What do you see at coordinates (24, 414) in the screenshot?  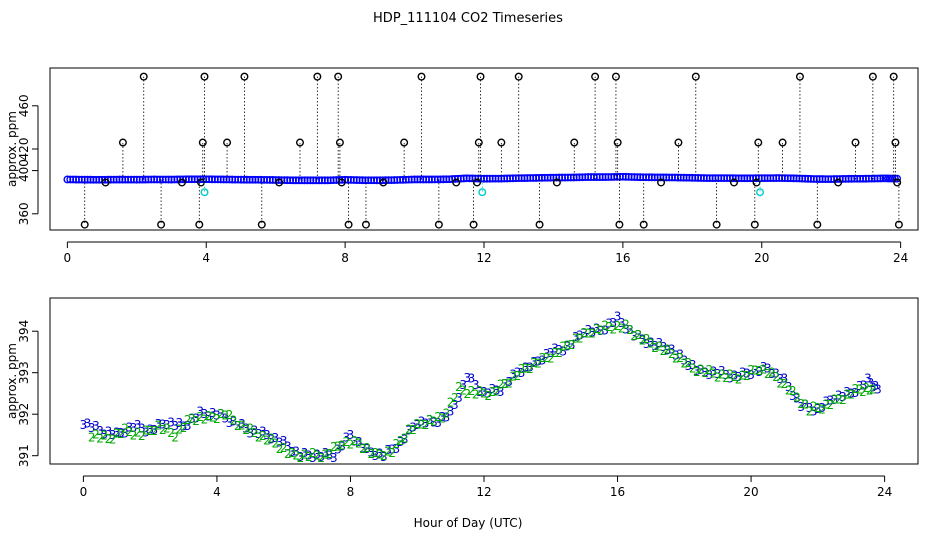 I see `bottom-y-tick-label: 392` at bounding box center [24, 414].